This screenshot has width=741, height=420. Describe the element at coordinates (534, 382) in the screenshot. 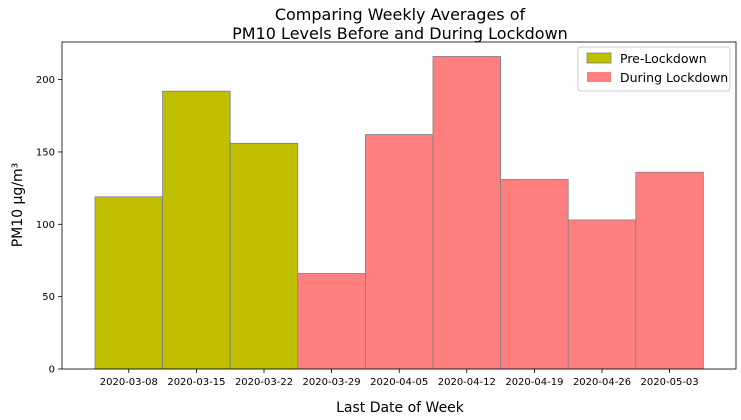

I see `x-tick-label: 2020-04-19` at that location.